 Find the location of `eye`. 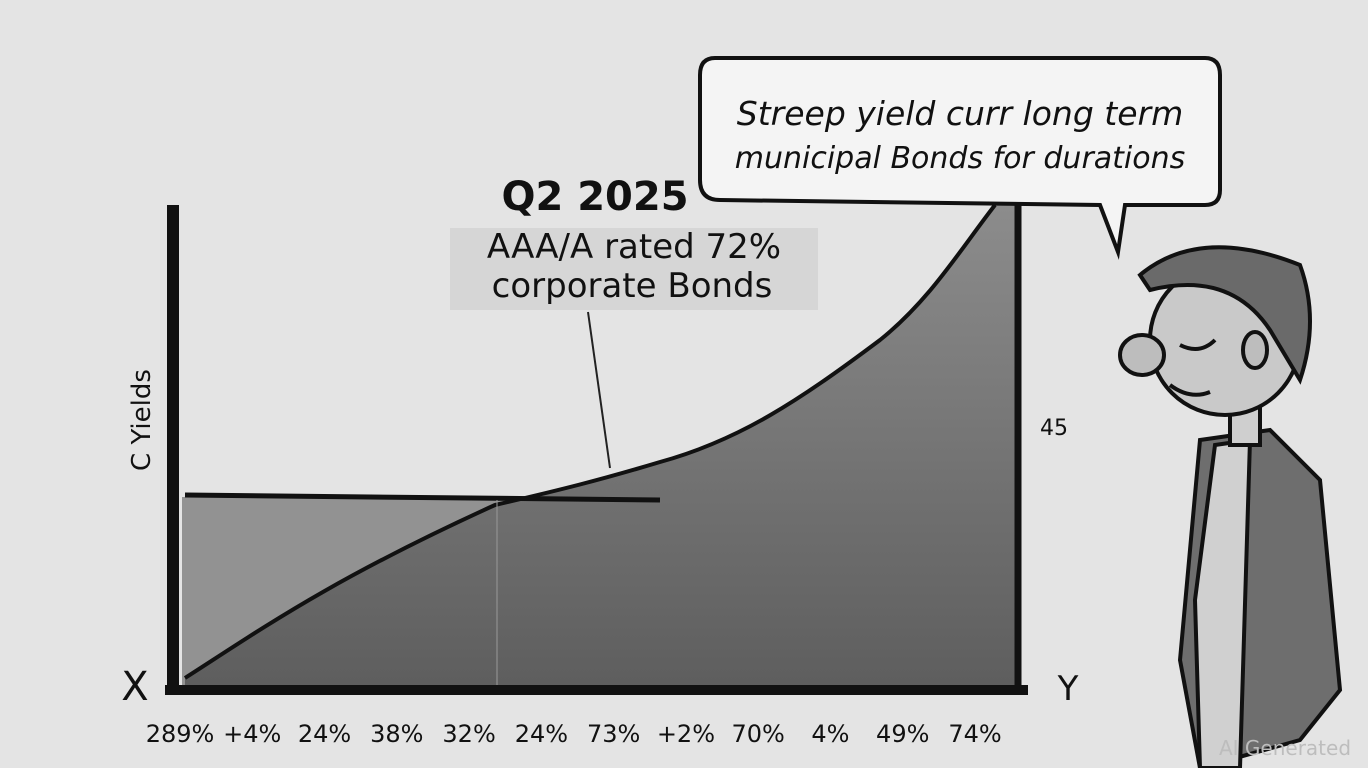

eye is located at coordinates (1198, 344).